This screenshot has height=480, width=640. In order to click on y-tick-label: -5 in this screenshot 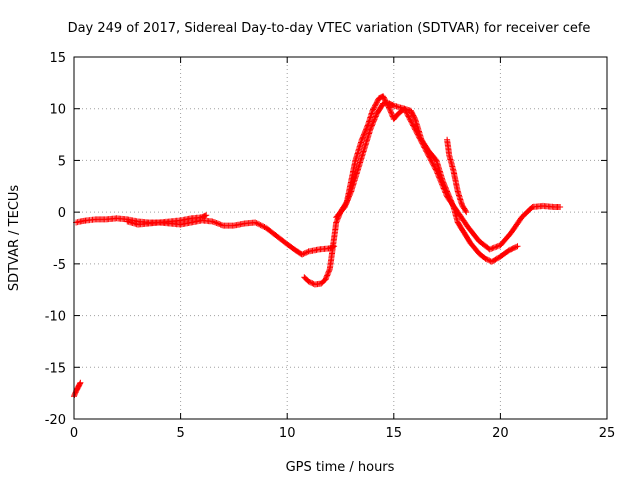, I will do `click(59, 265)`.